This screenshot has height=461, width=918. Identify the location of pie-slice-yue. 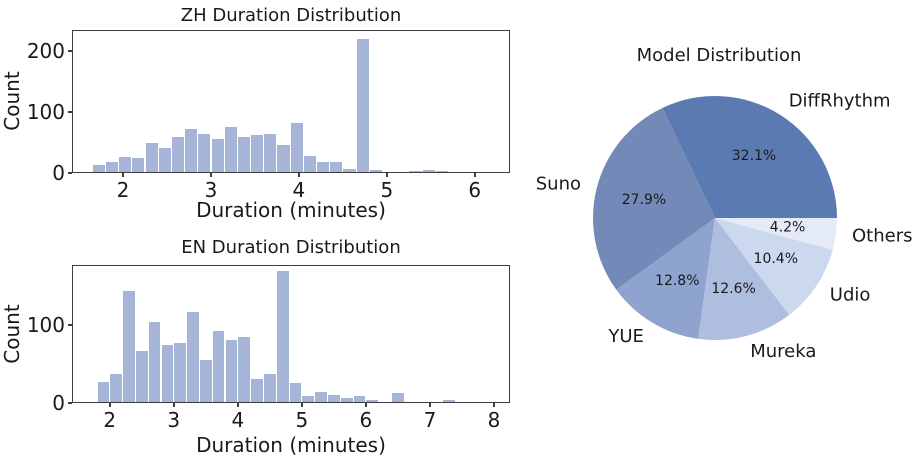
(665, 278).